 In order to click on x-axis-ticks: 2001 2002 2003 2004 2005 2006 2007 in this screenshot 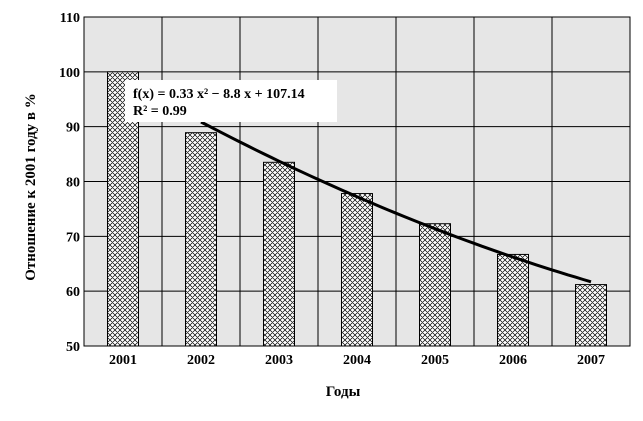, I will do `click(357, 360)`.